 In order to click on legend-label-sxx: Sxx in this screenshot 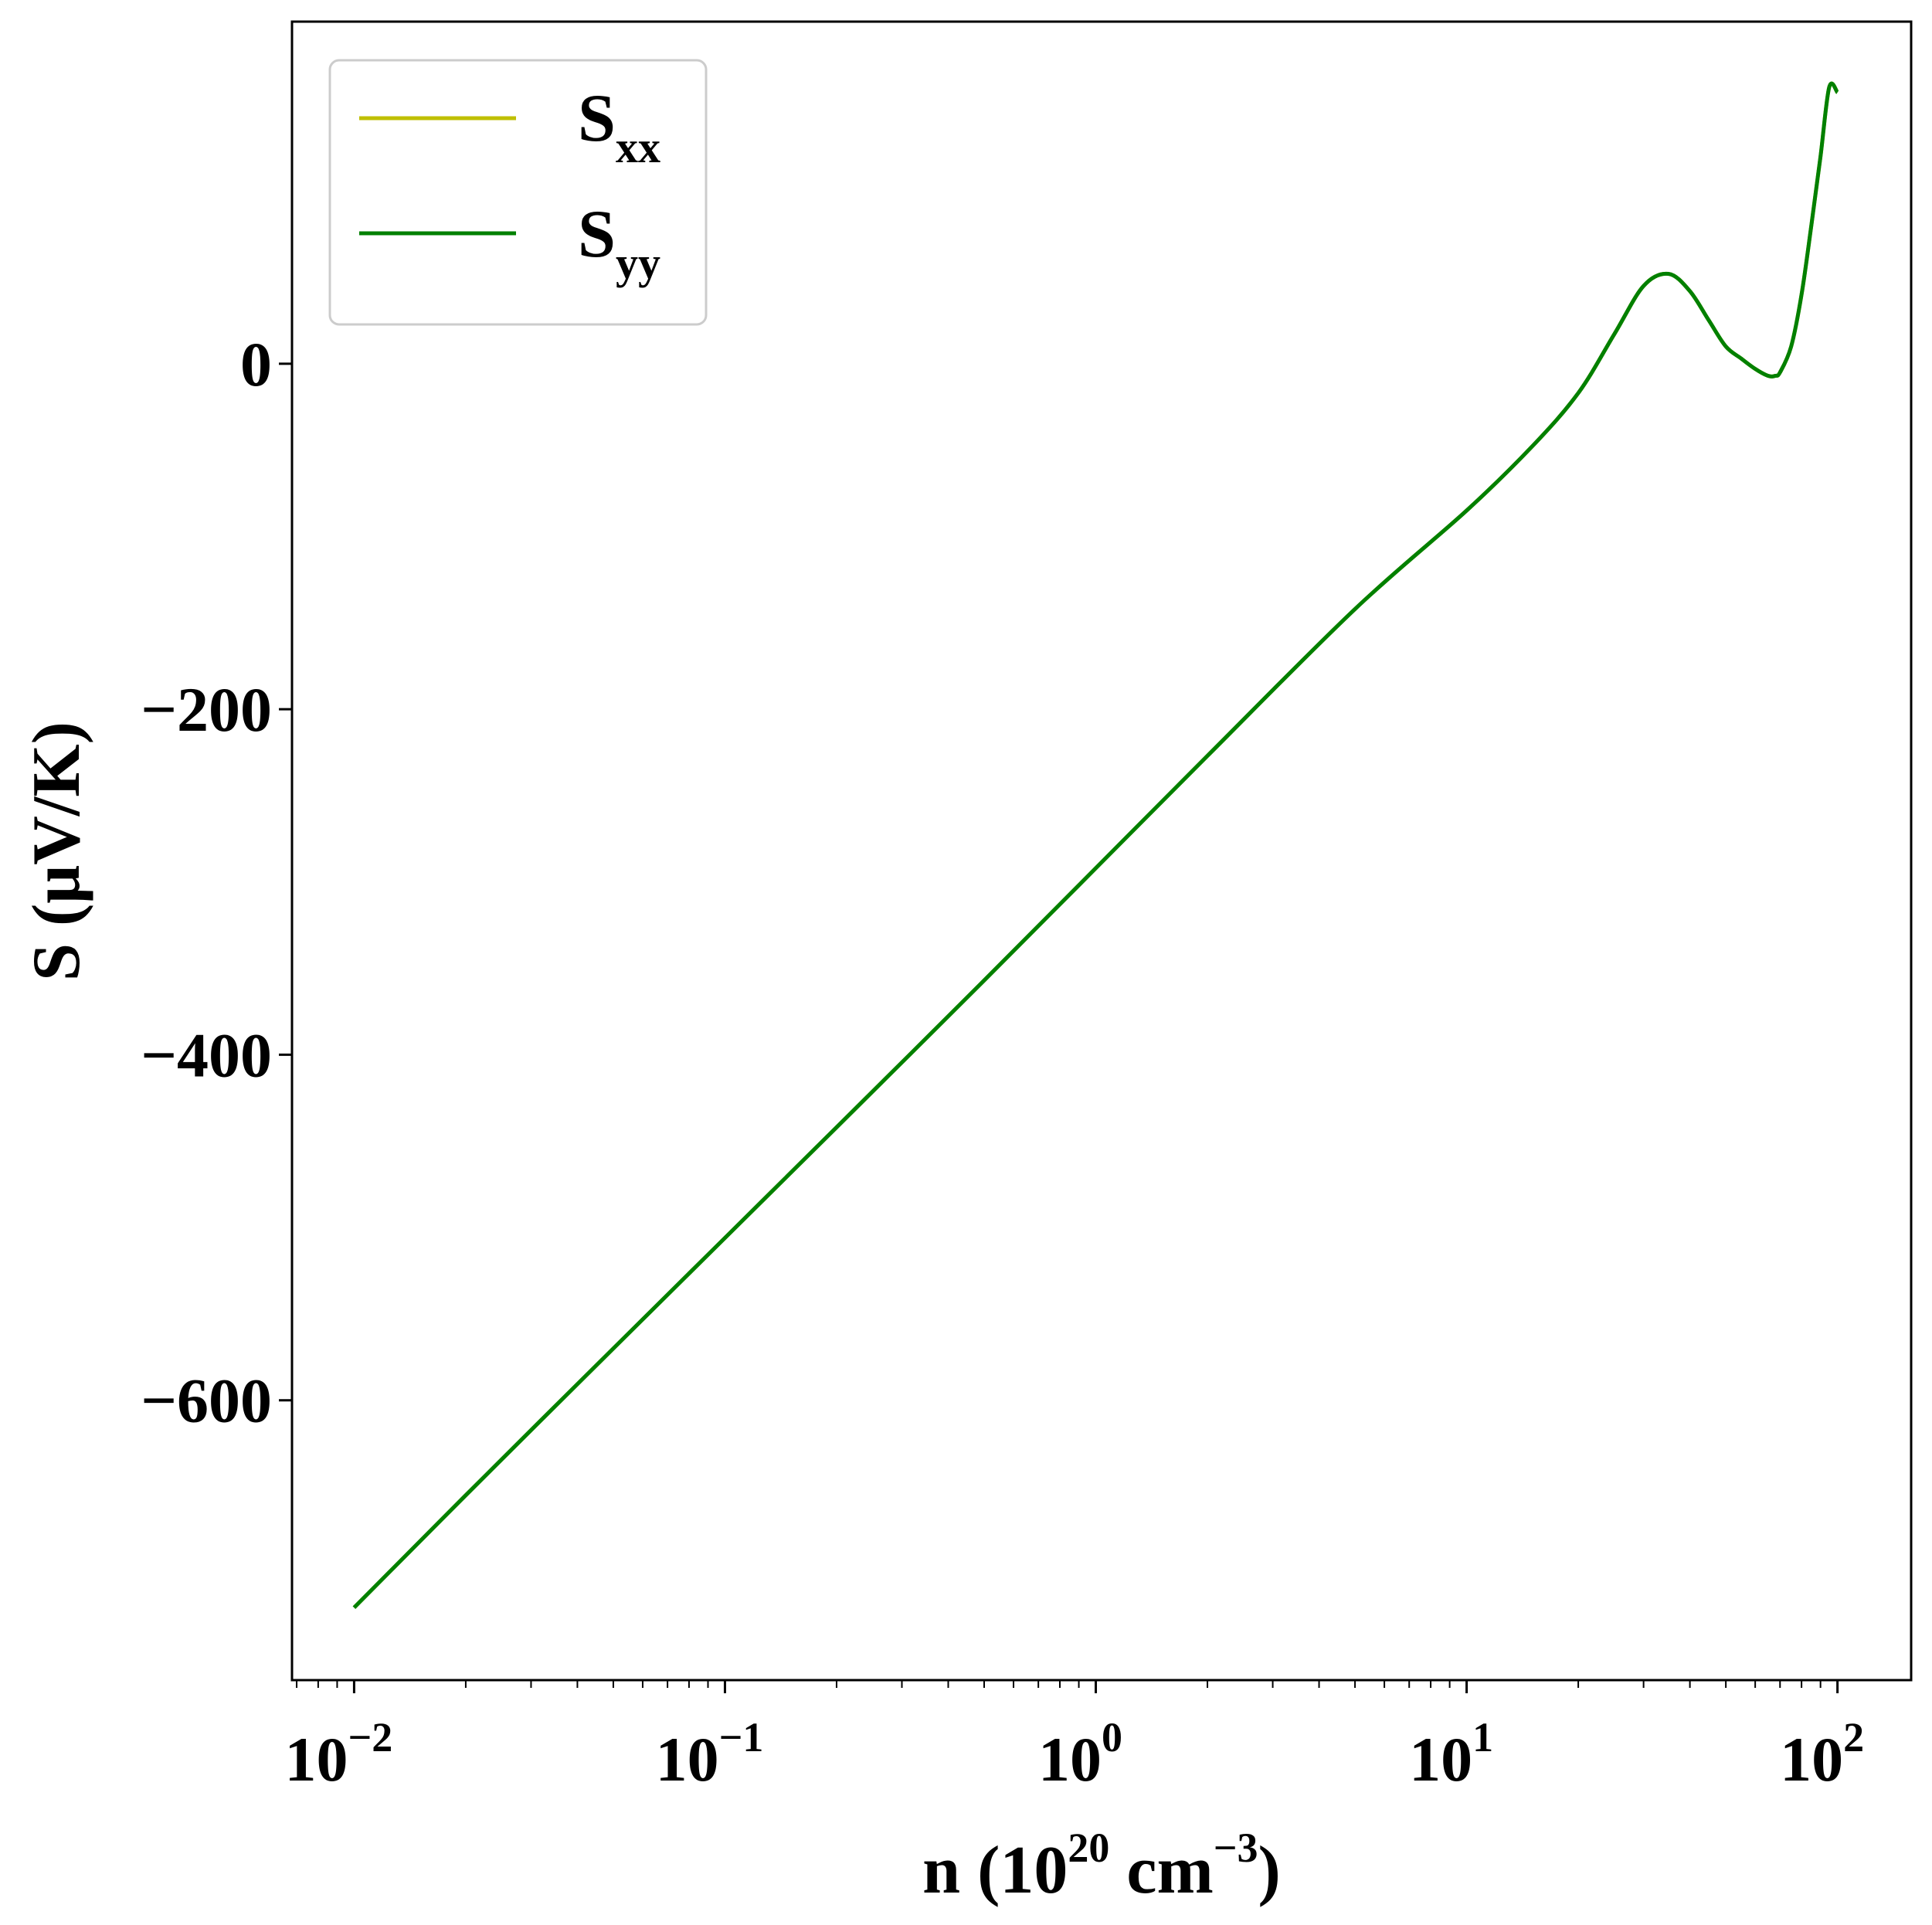, I will do `click(619, 126)`.